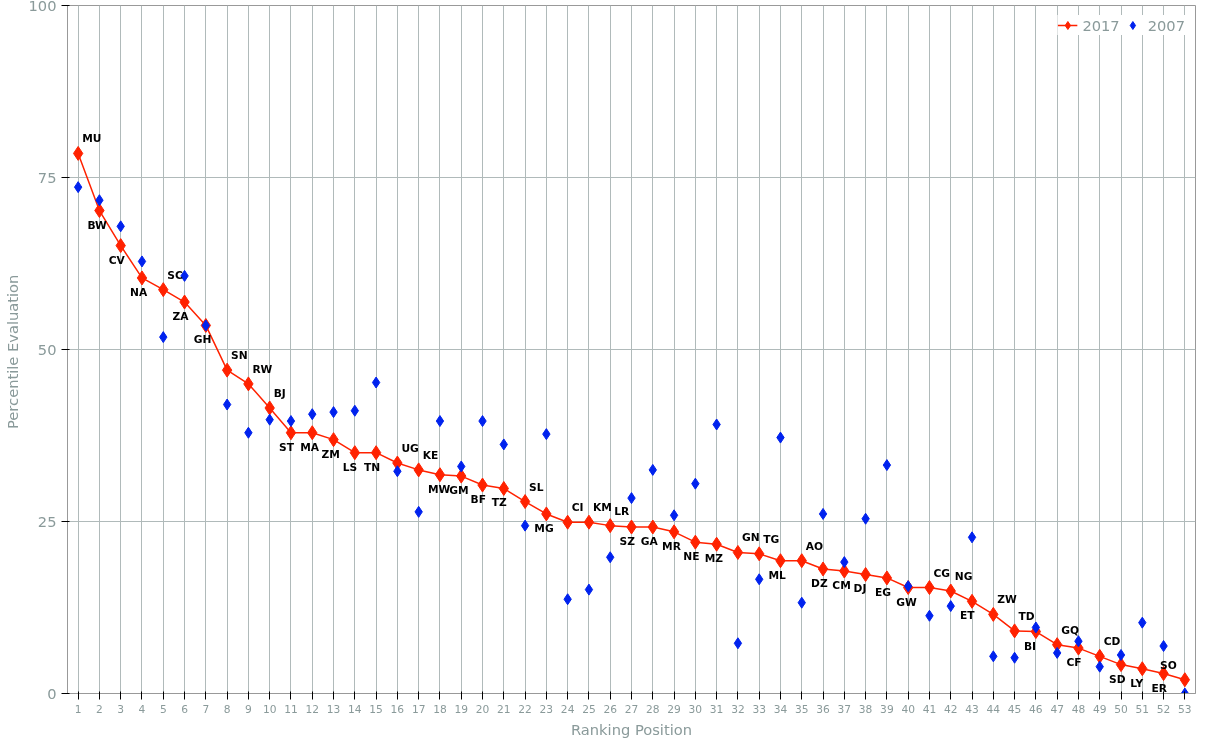  I want to click on x-tick-label: 40, so click(908, 709).